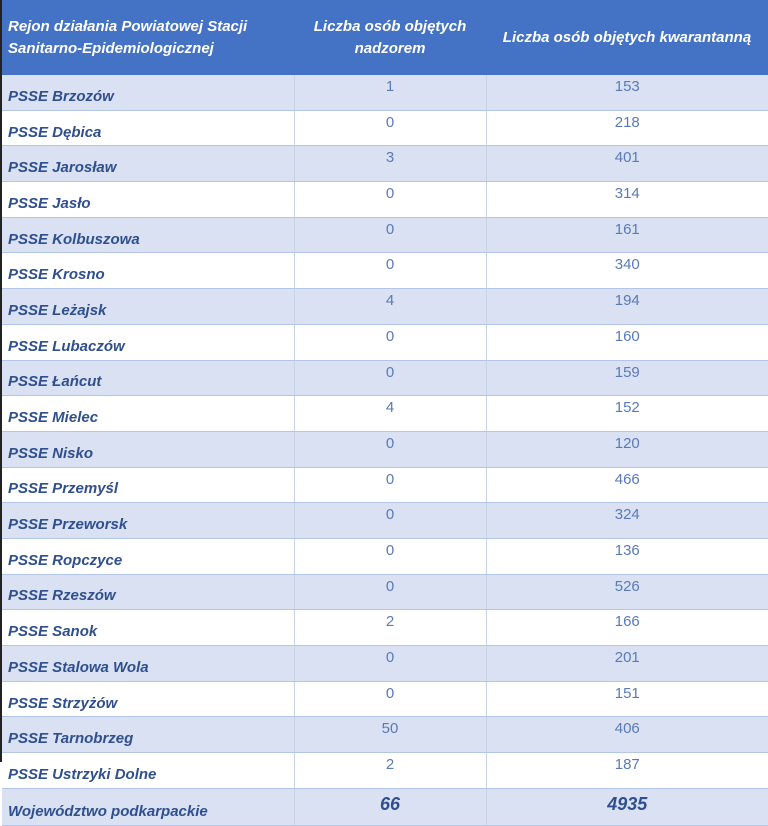  I want to click on table-row: PSSE Ropczyce 0 136, so click(385, 556).